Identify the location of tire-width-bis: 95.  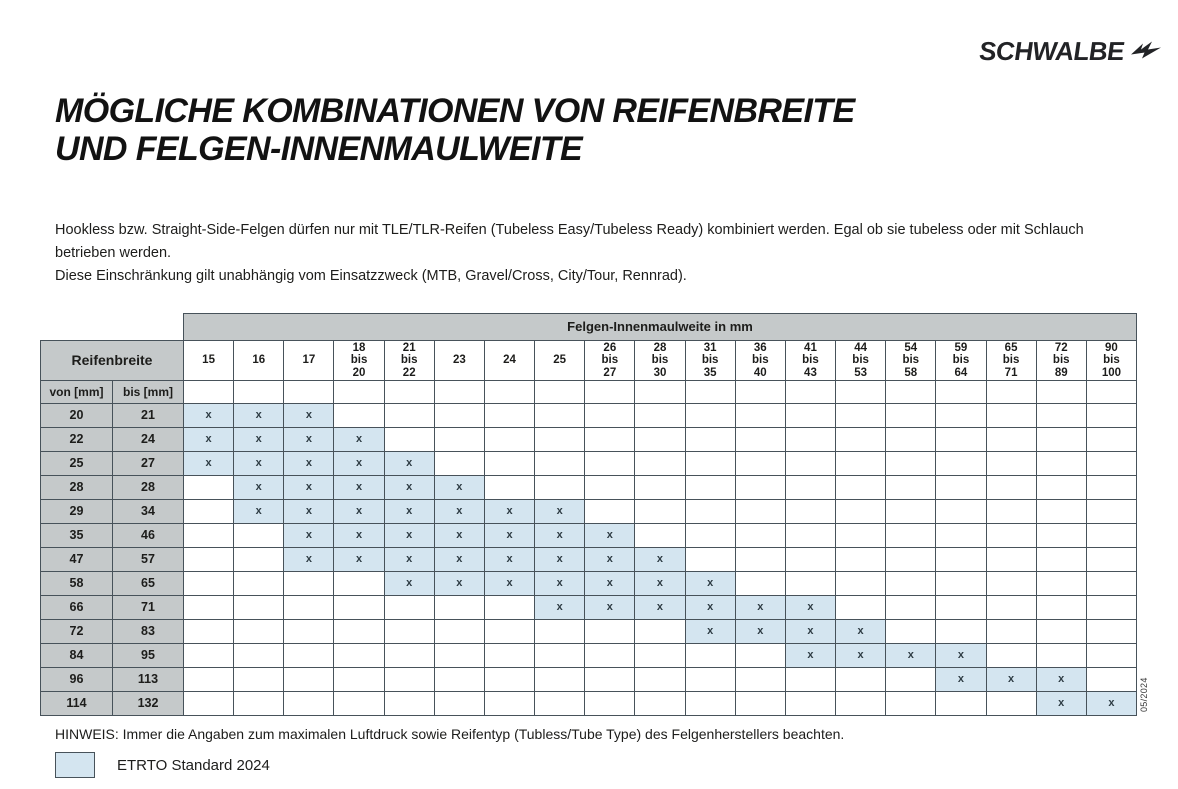
(148, 655).